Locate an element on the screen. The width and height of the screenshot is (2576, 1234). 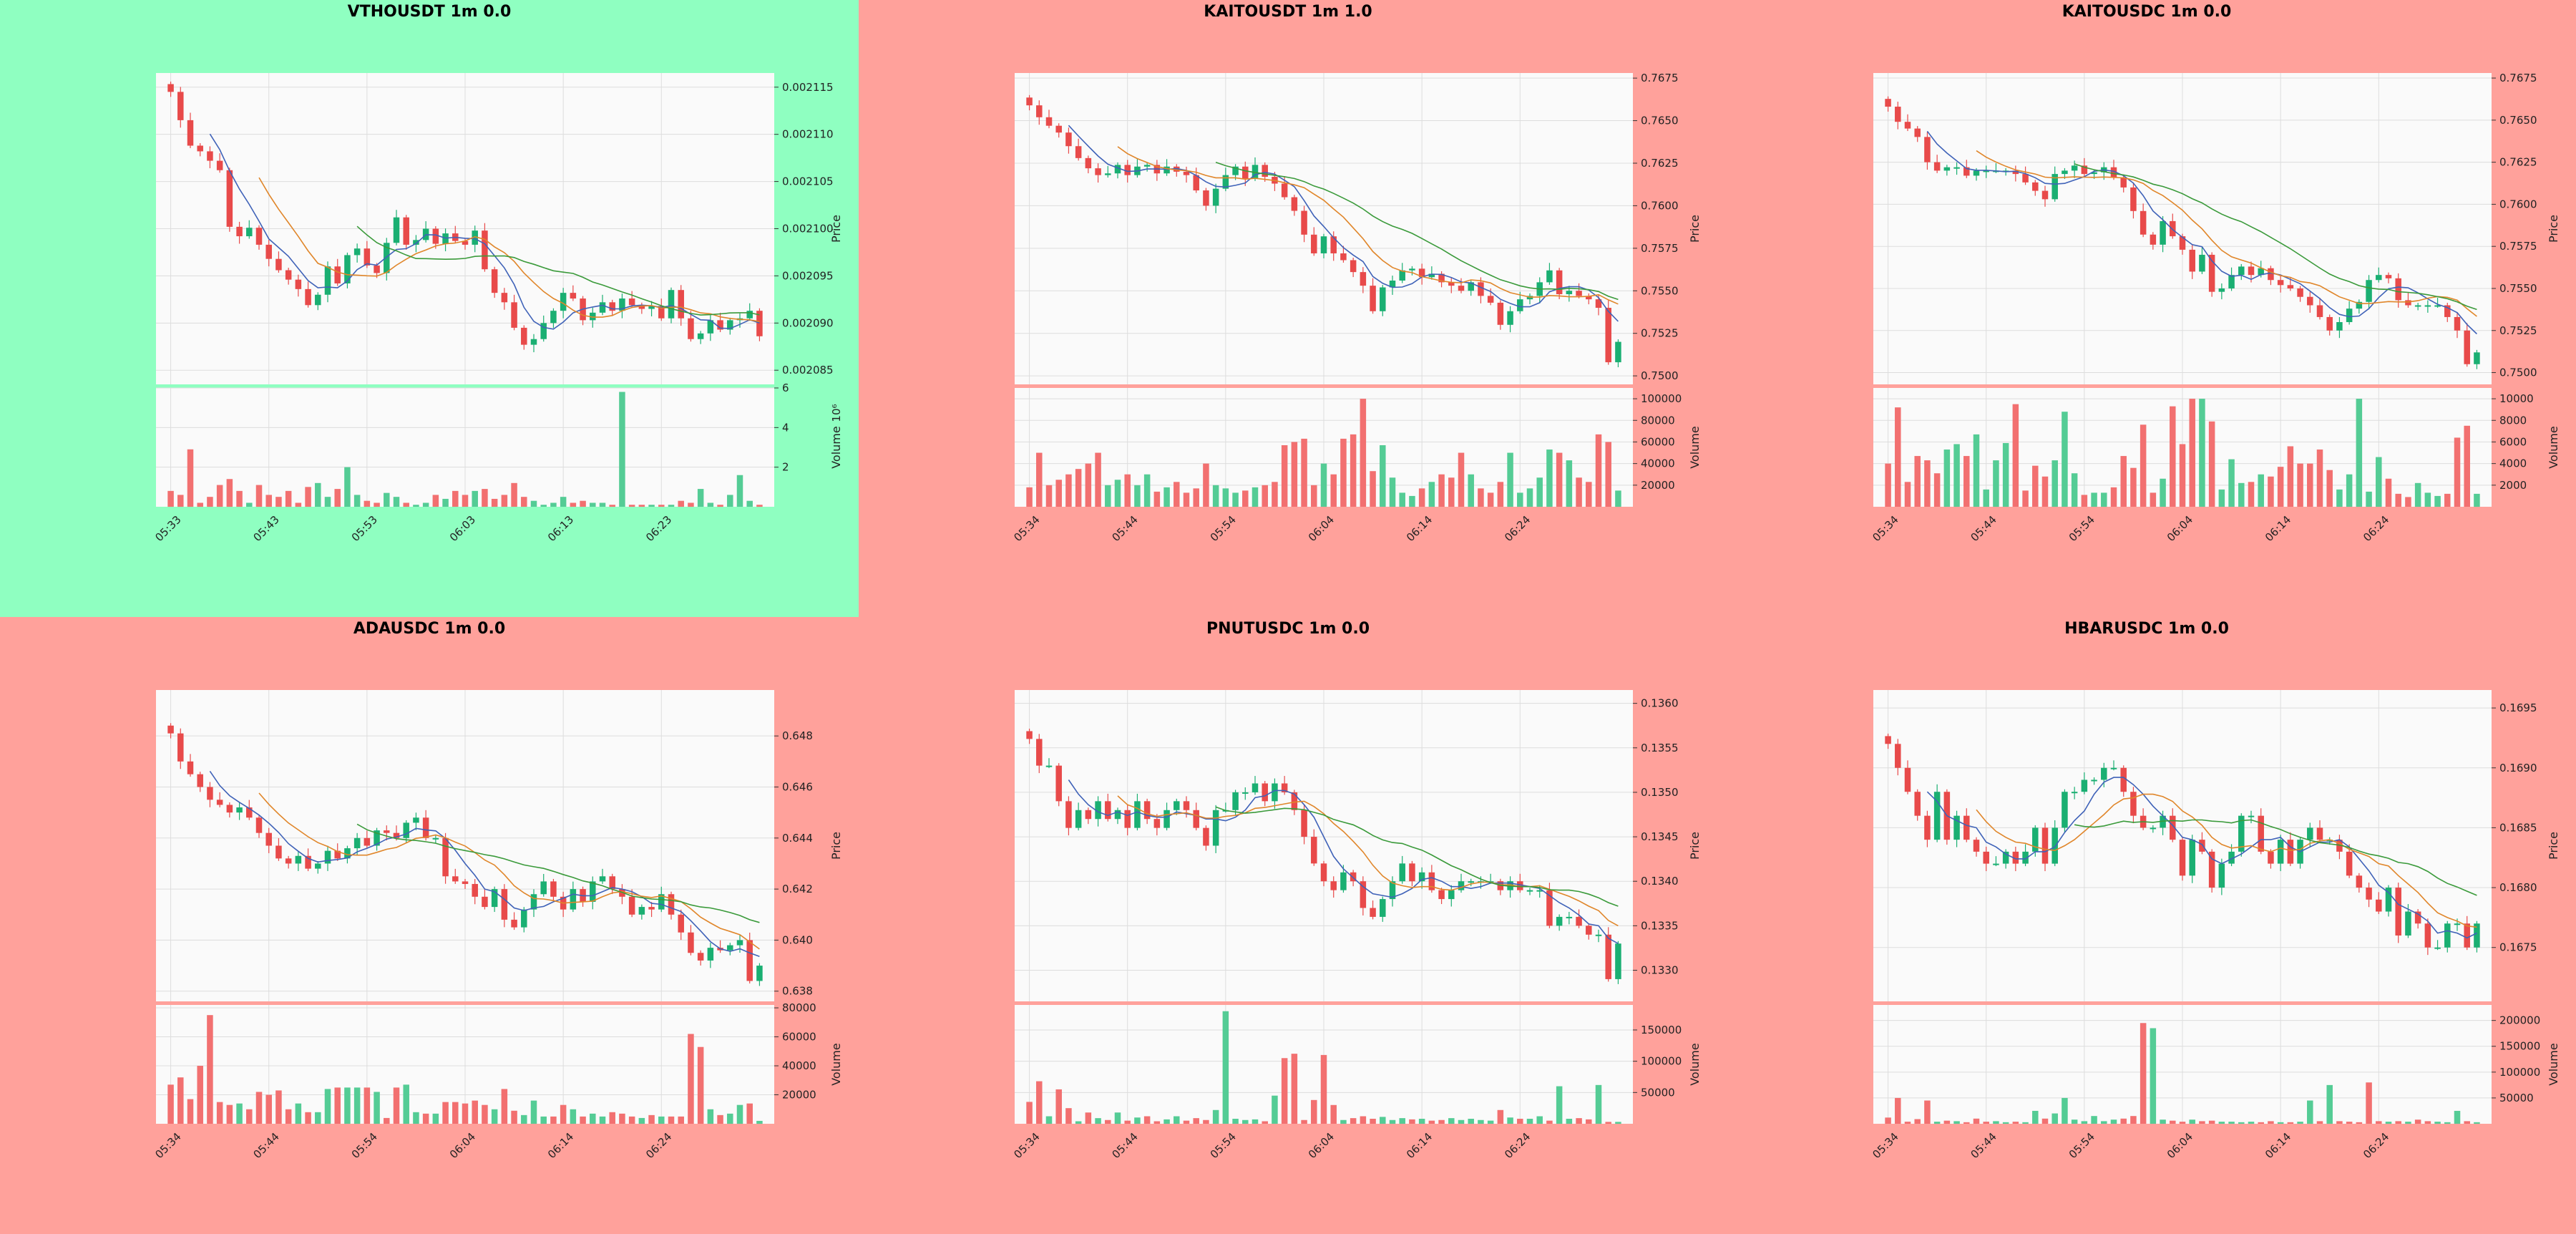
price-tick-label: 0.002095 is located at coordinates (808, 276).